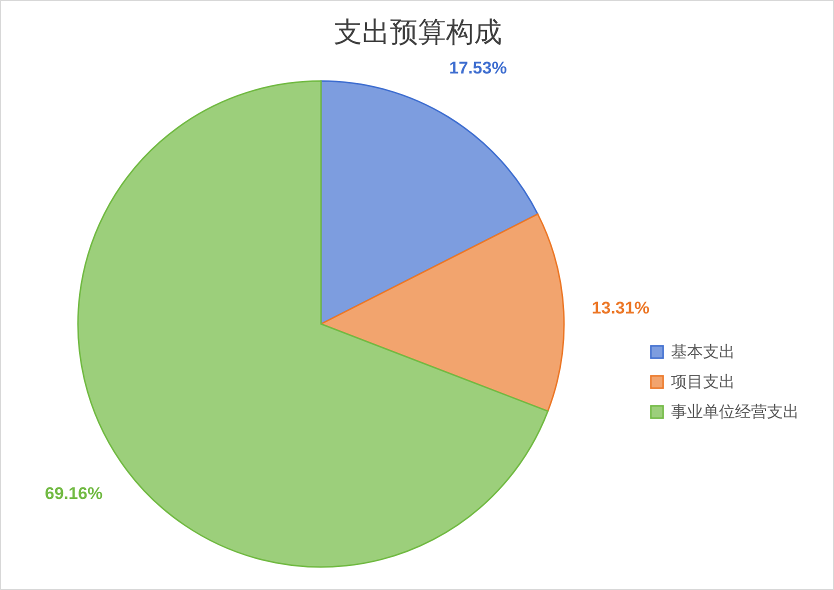 The width and height of the screenshot is (834, 590). Describe the element at coordinates (73, 493) in the screenshot. I see `data-label: 69.16%` at that location.